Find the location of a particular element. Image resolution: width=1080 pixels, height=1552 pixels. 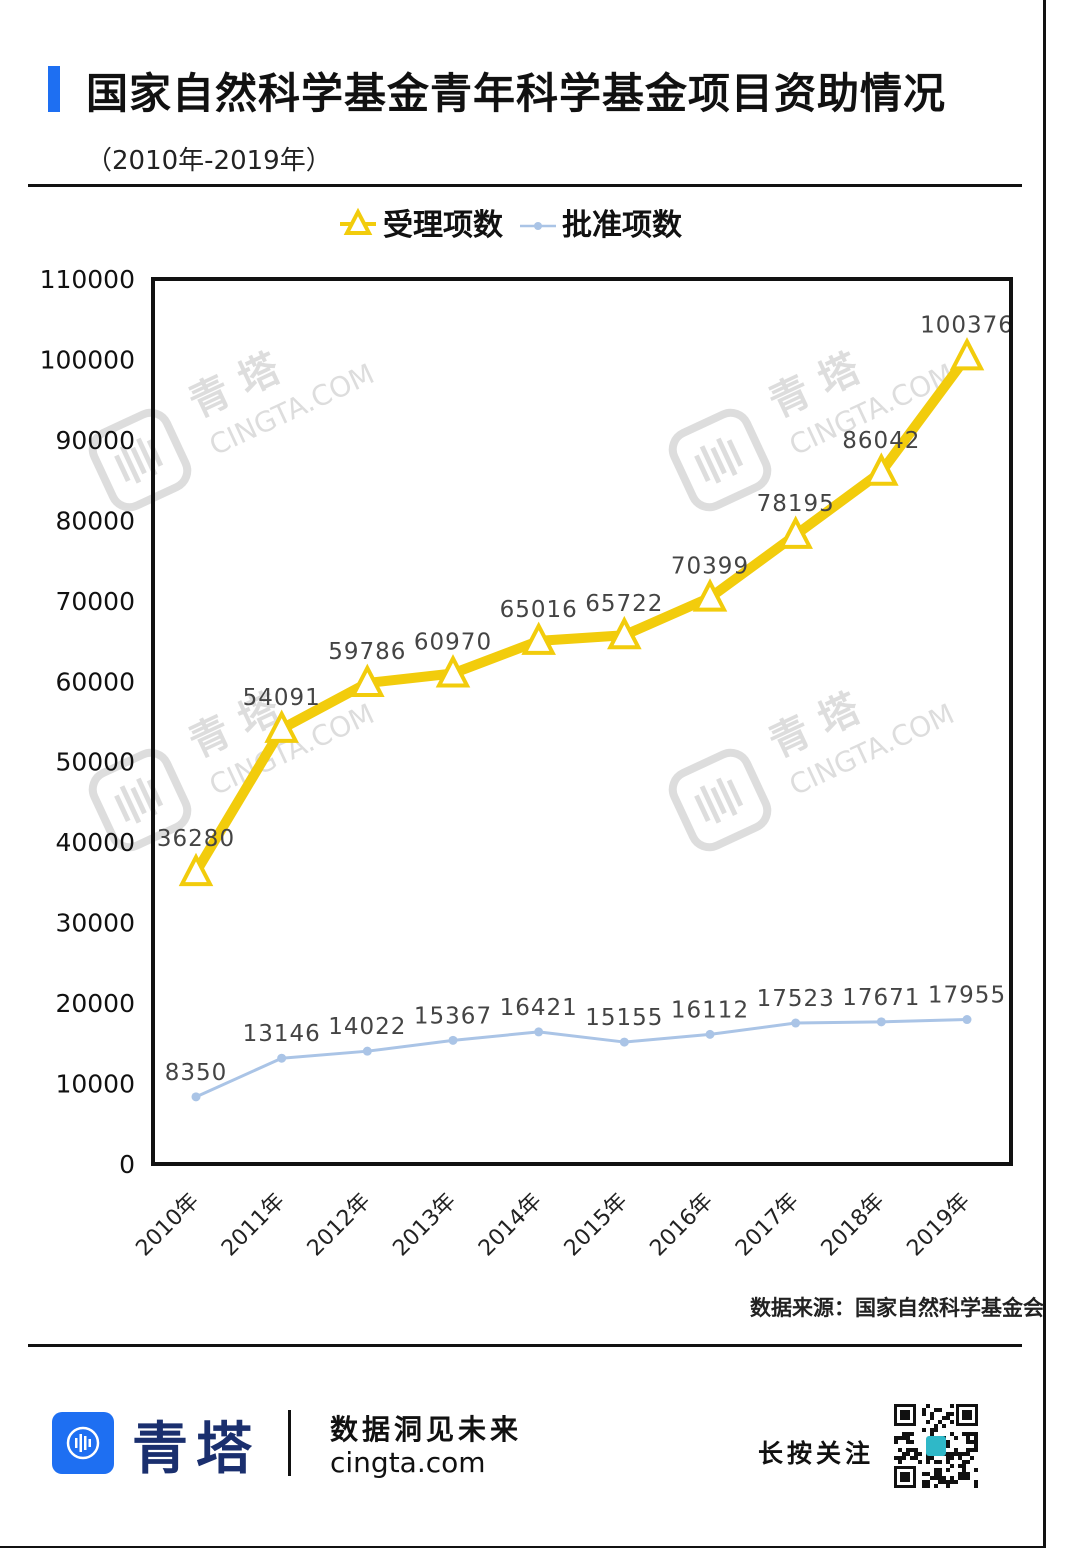

data-label-applied: 86042 is located at coordinates (881, 441).